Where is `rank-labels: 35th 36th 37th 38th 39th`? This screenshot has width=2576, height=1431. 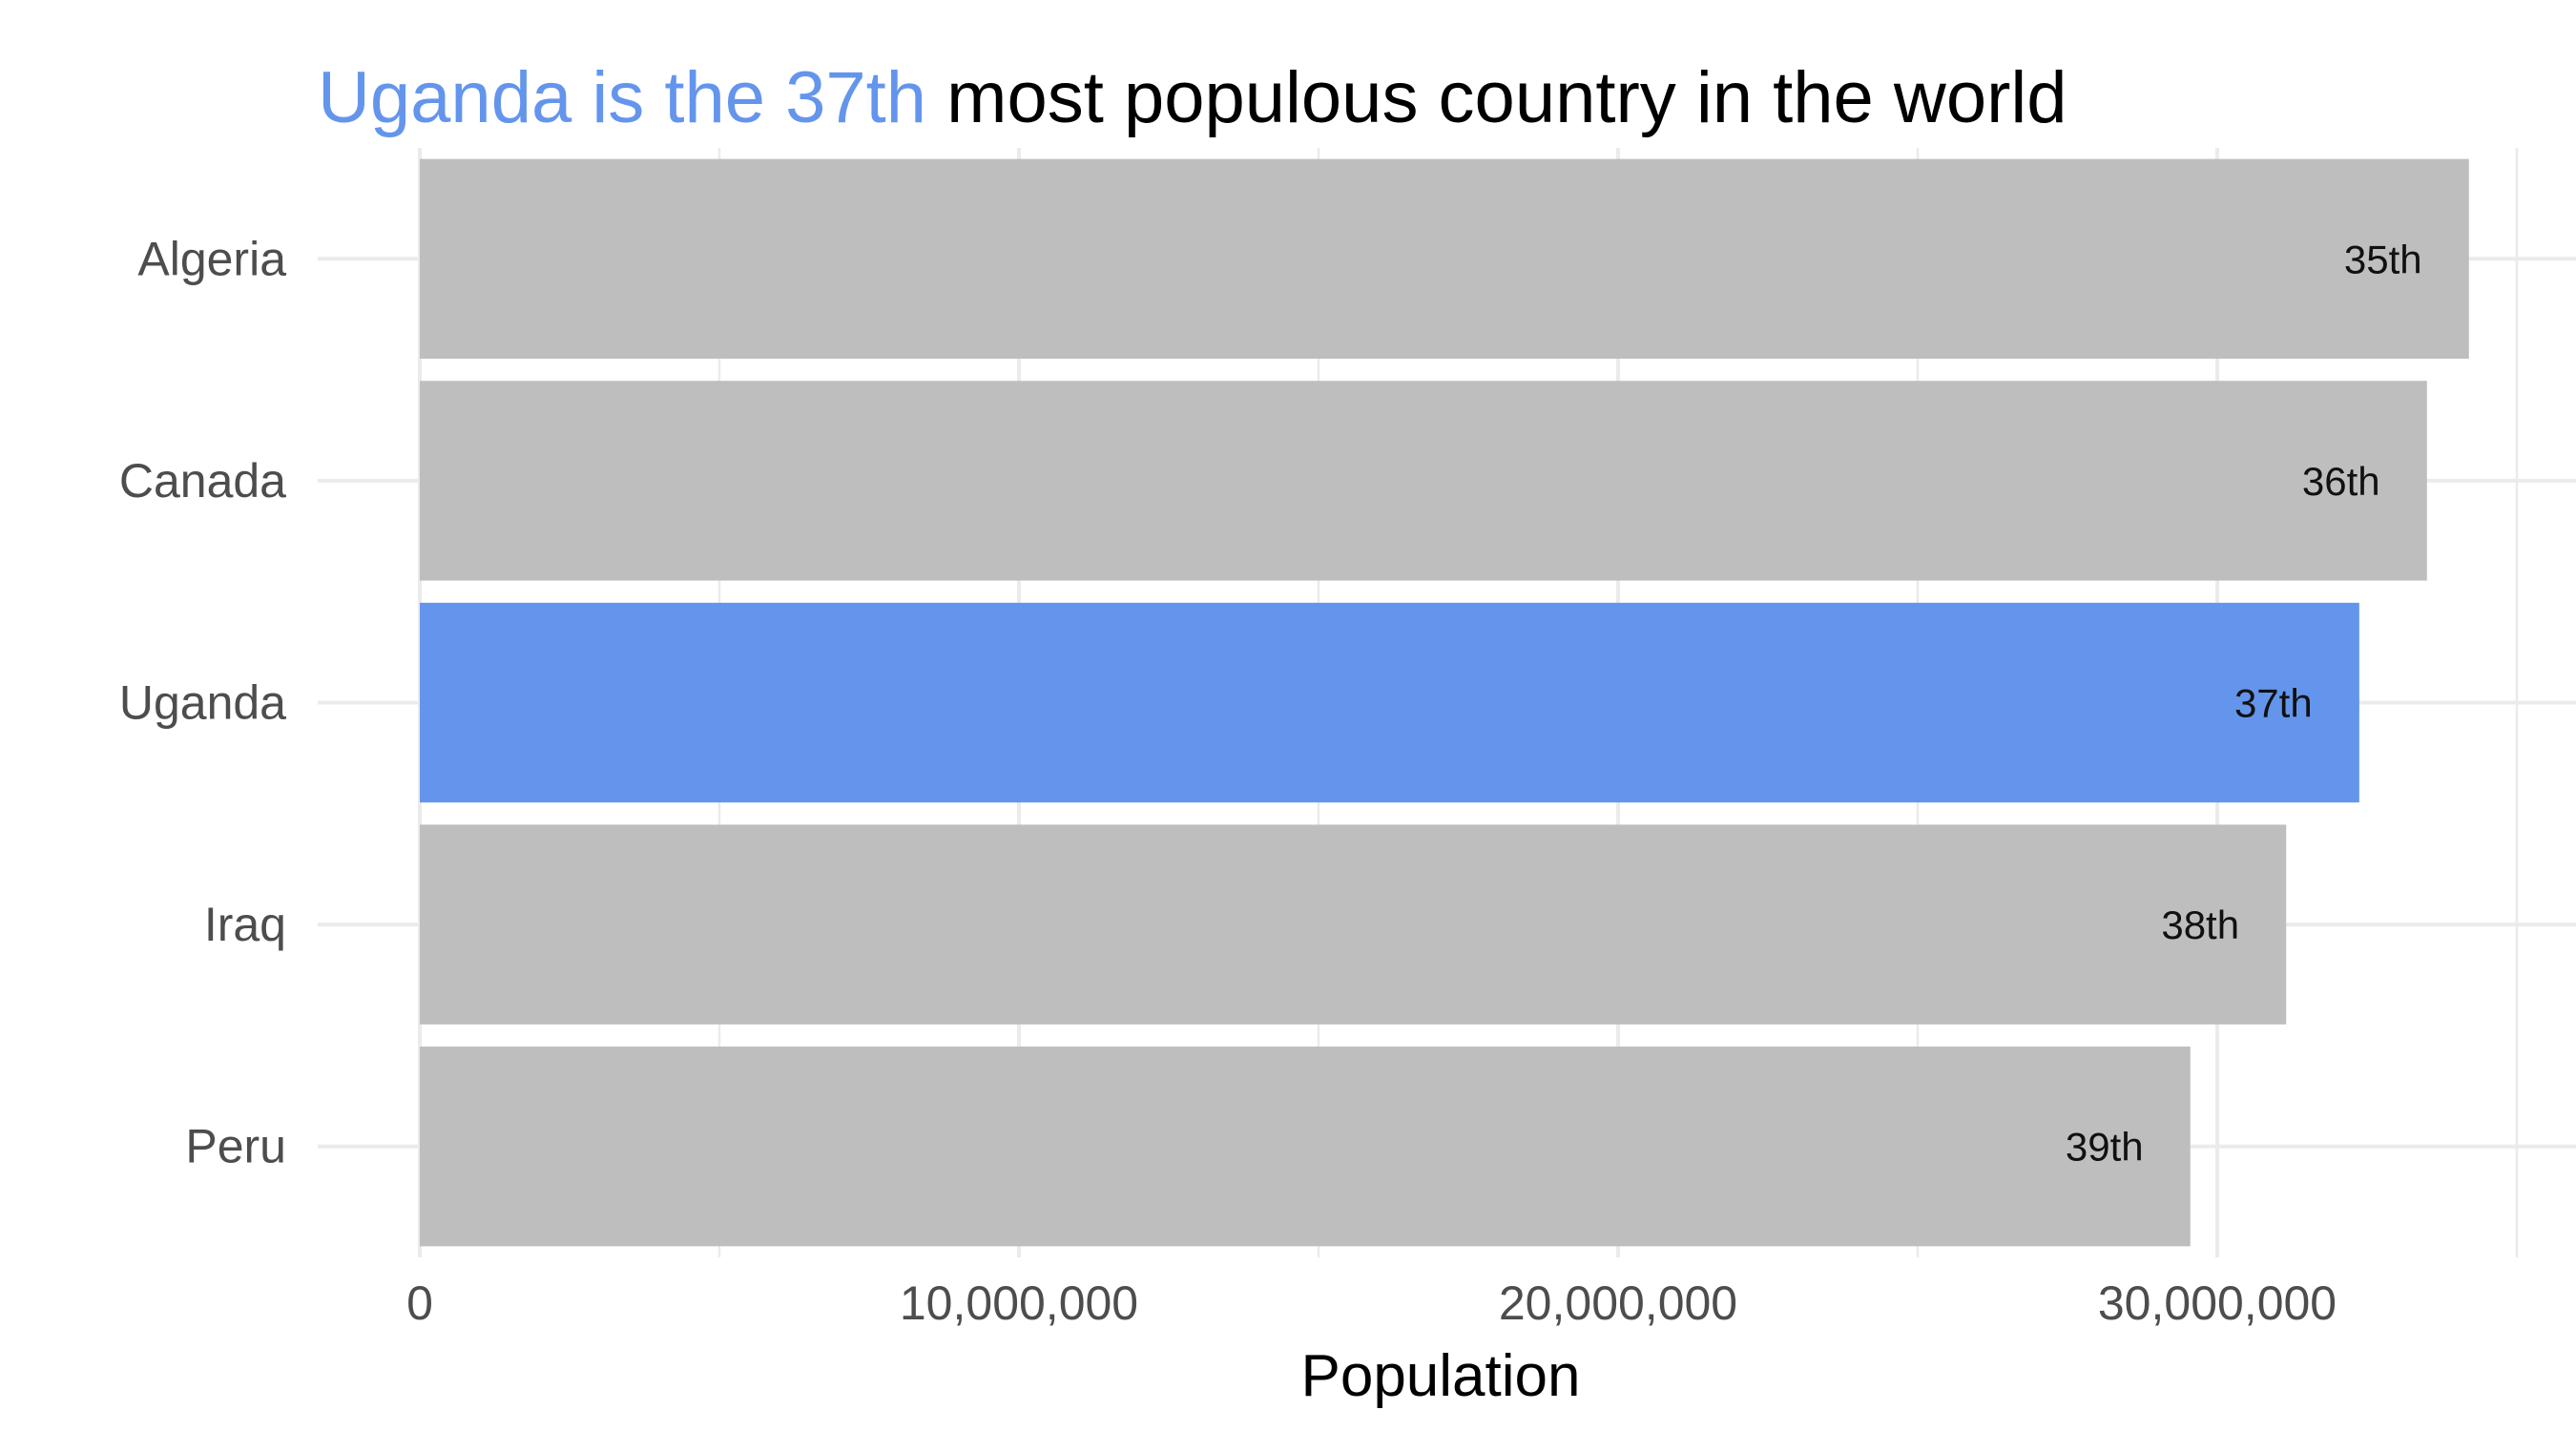 rank-labels: 35th 36th 37th 38th 39th is located at coordinates (2244, 703).